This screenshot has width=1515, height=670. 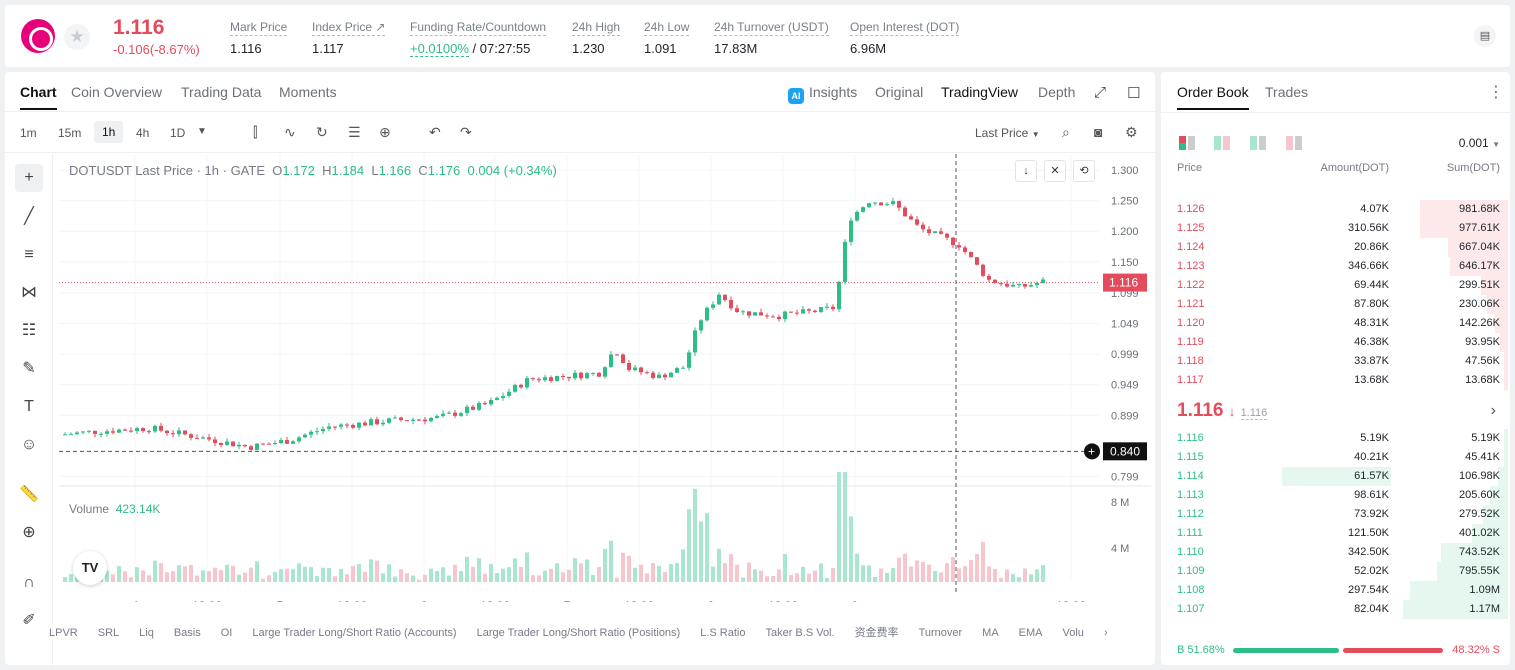 What do you see at coordinates (143, 133) in the screenshot?
I see `timeframe-4h: 4h` at bounding box center [143, 133].